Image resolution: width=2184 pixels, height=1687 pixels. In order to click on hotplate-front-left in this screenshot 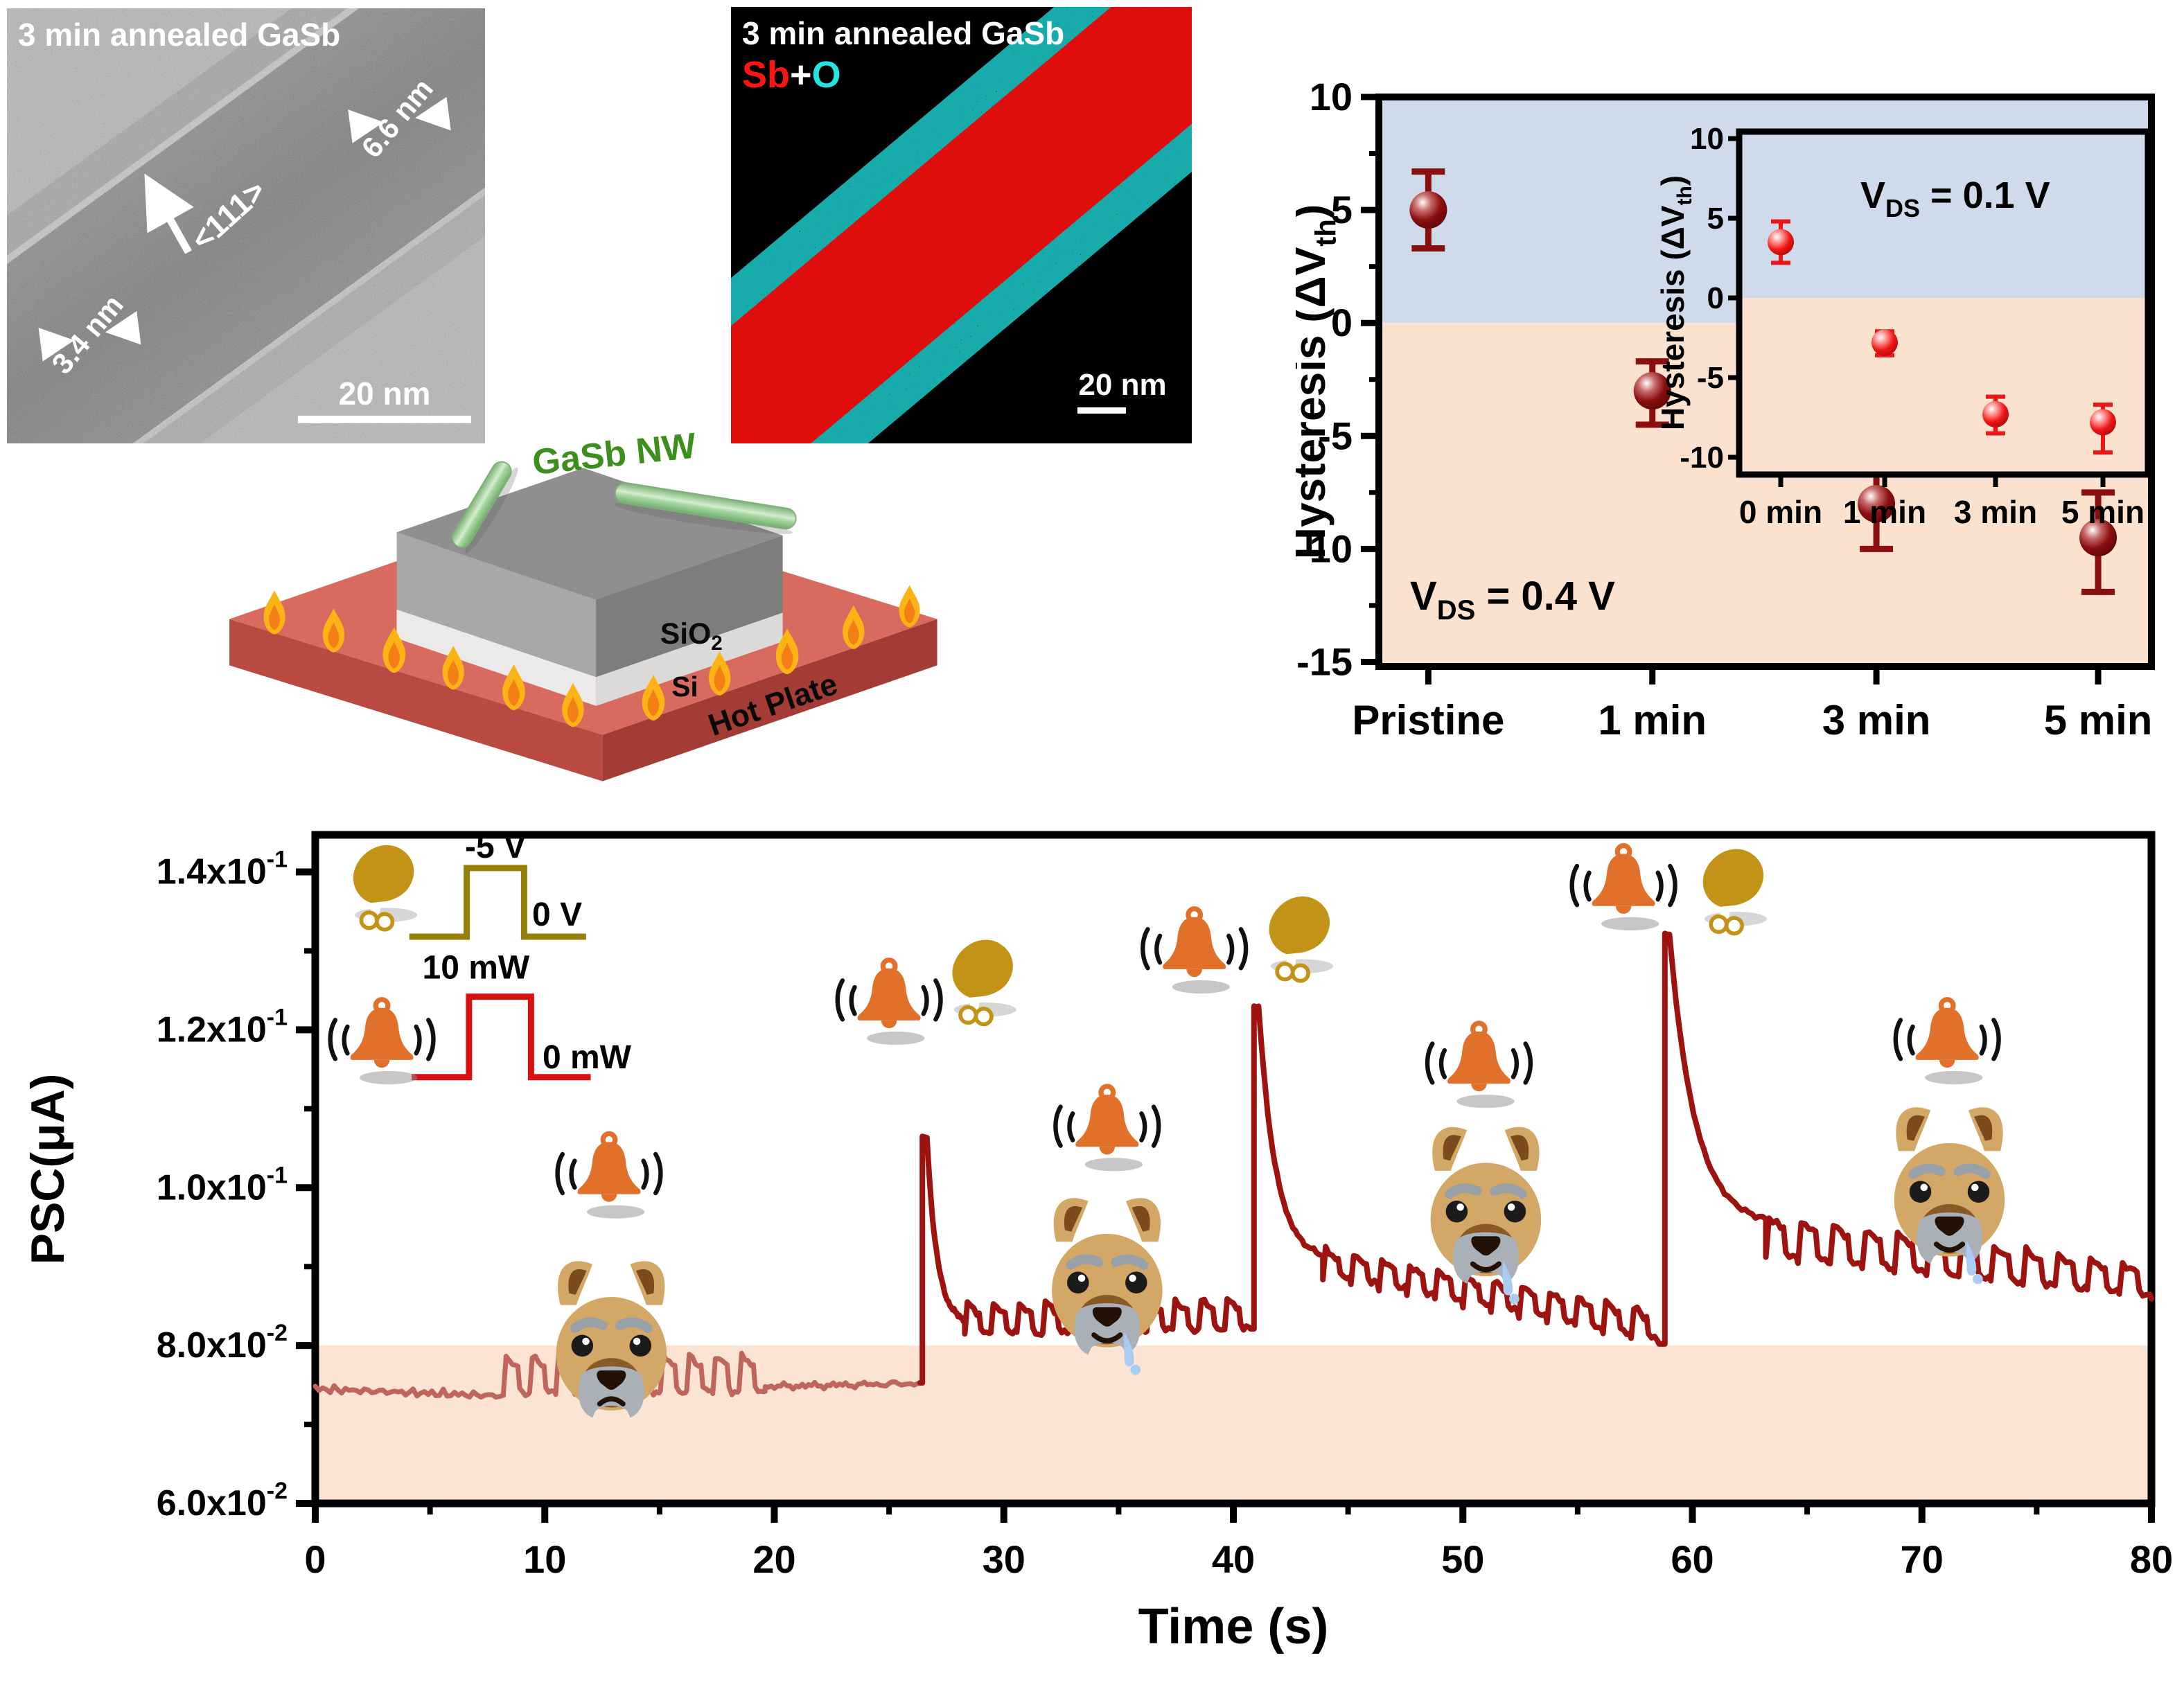, I will do `click(416, 700)`.